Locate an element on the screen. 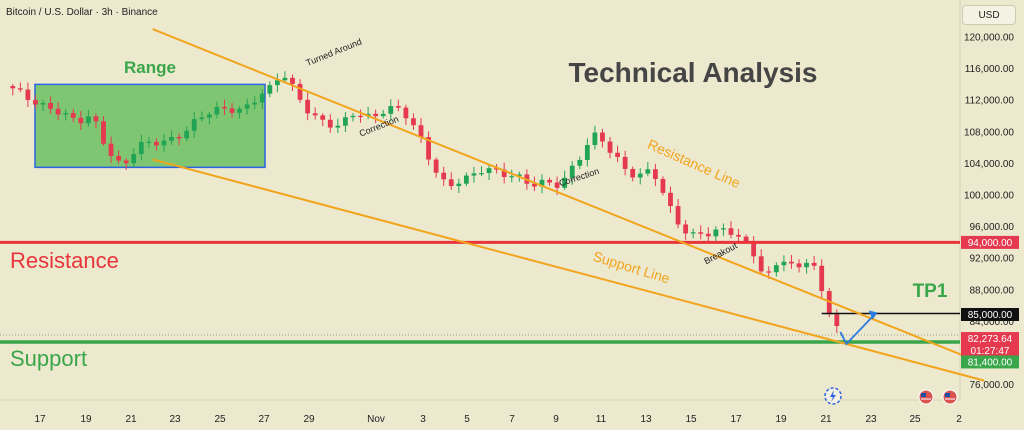  resistance-label: Resistance is located at coordinates (64, 260).